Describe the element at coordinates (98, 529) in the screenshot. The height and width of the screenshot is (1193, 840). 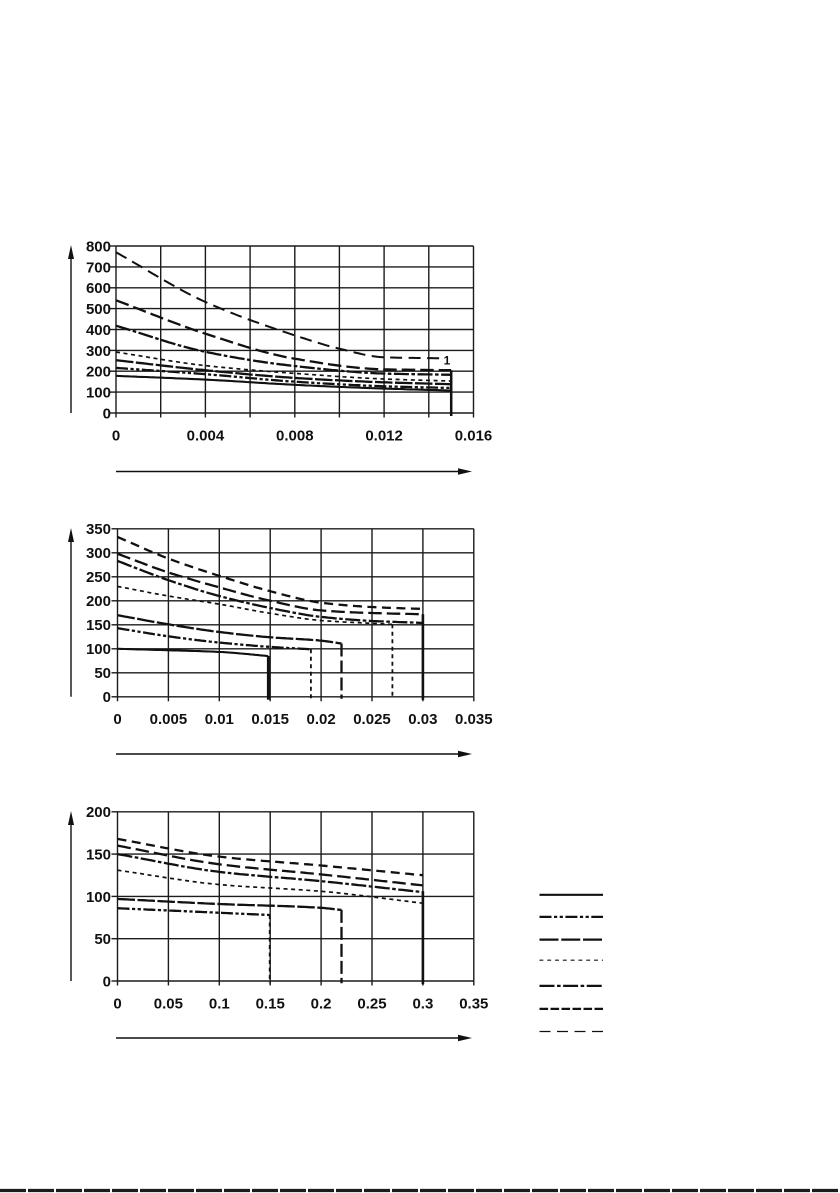
I see `svg-text: 350` at that location.